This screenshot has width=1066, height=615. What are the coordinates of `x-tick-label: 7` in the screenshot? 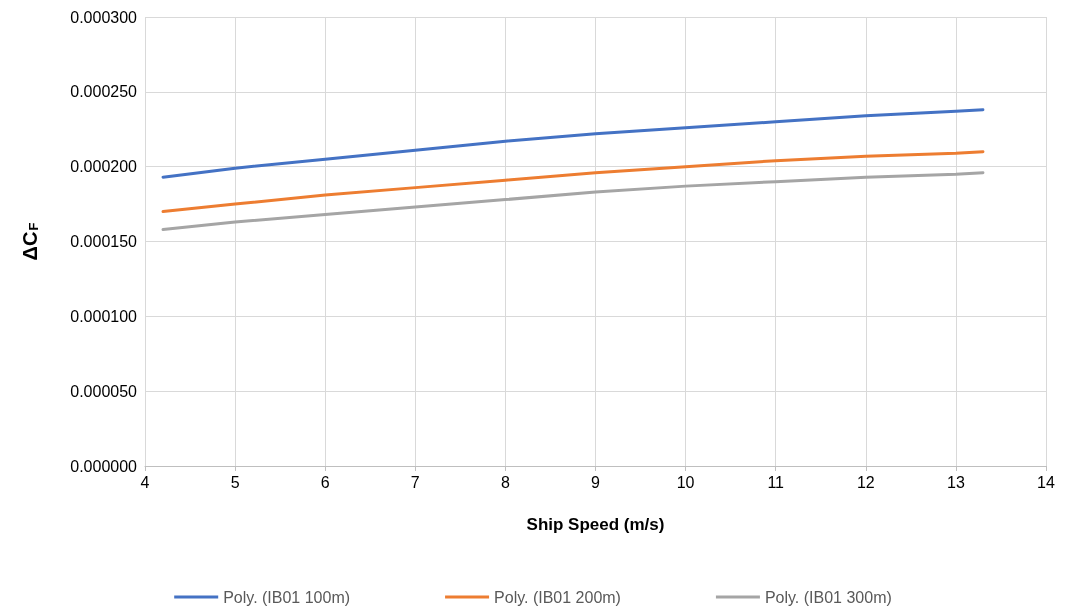 It's located at (415, 482).